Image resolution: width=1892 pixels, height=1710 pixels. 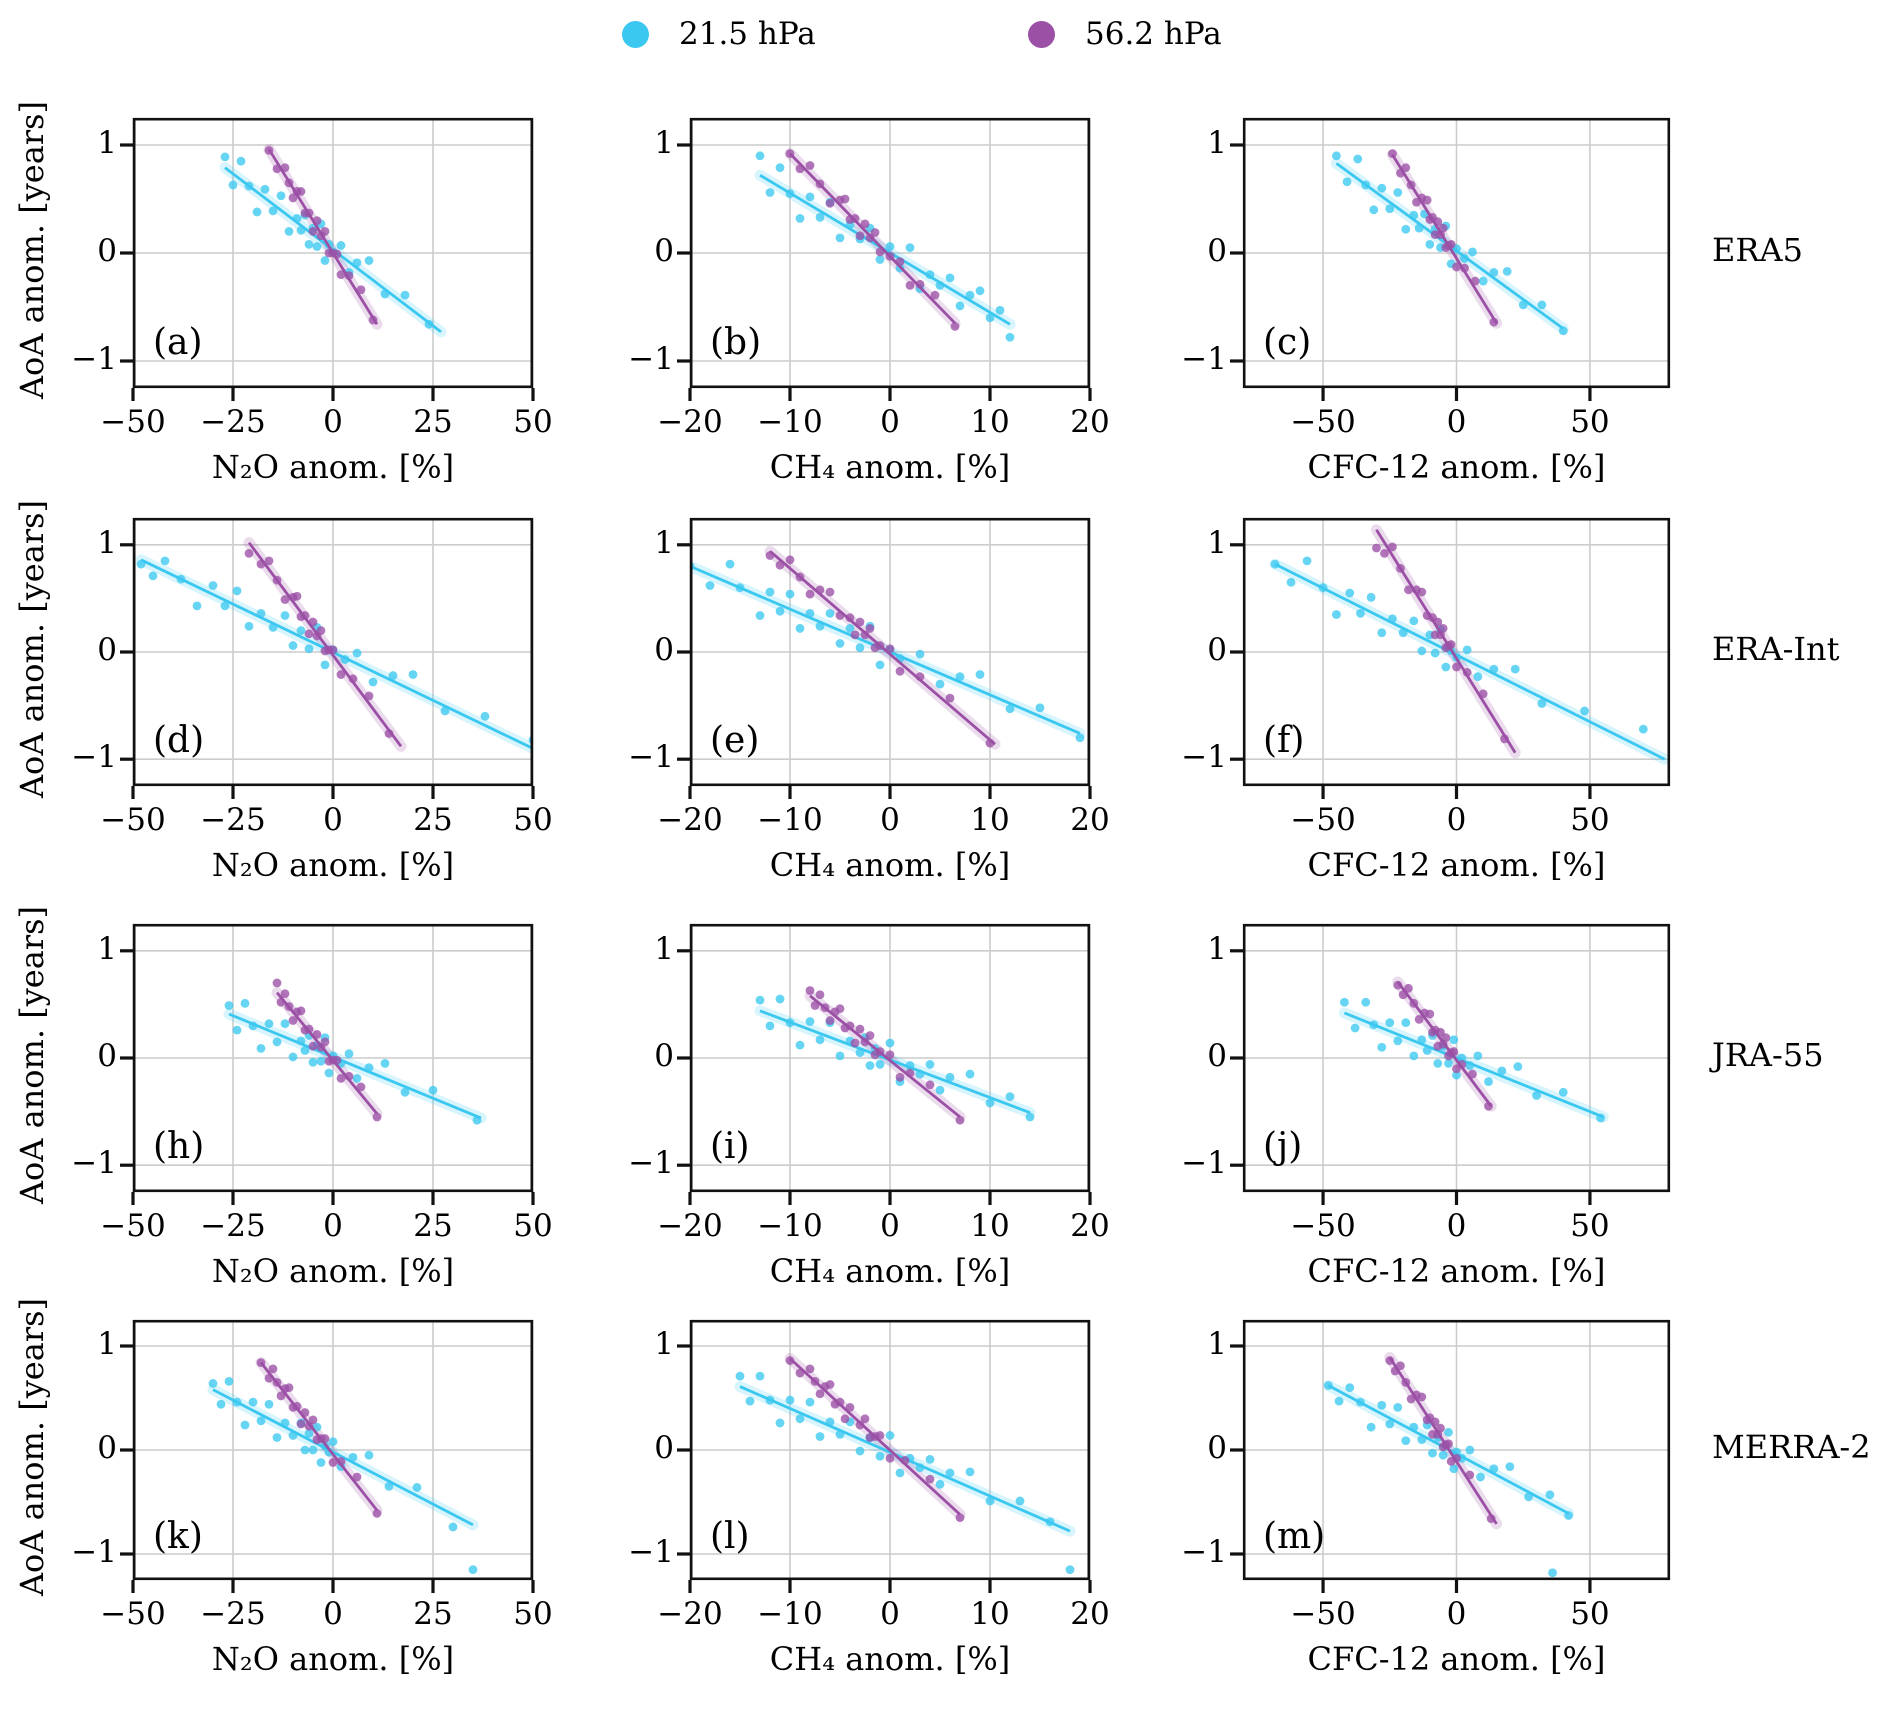 I want to click on row-label-merra-2: MERRA-2, so click(x=1791, y=1447).